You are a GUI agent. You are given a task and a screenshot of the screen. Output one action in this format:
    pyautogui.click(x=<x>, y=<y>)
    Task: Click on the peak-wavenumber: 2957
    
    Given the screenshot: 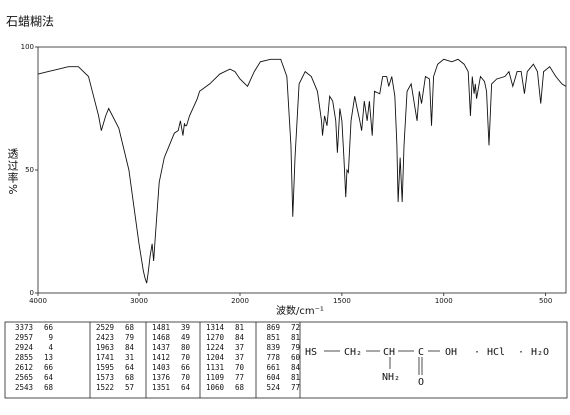 What is the action you would take?
    pyautogui.click(x=24, y=337)
    